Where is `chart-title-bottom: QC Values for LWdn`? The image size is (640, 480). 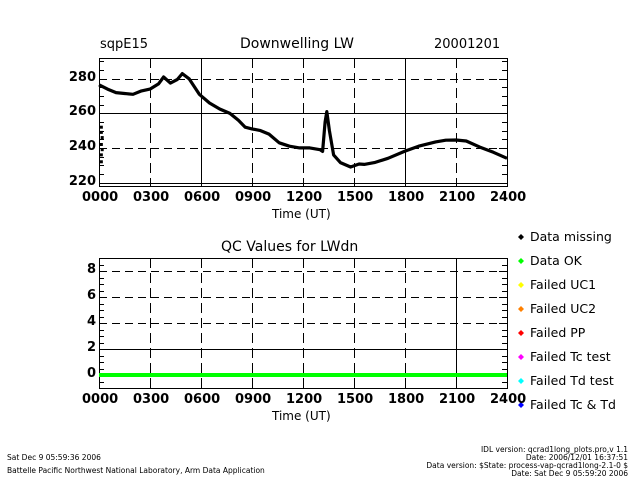
chart-title-bottom: QC Values for LWdn is located at coordinates (290, 247).